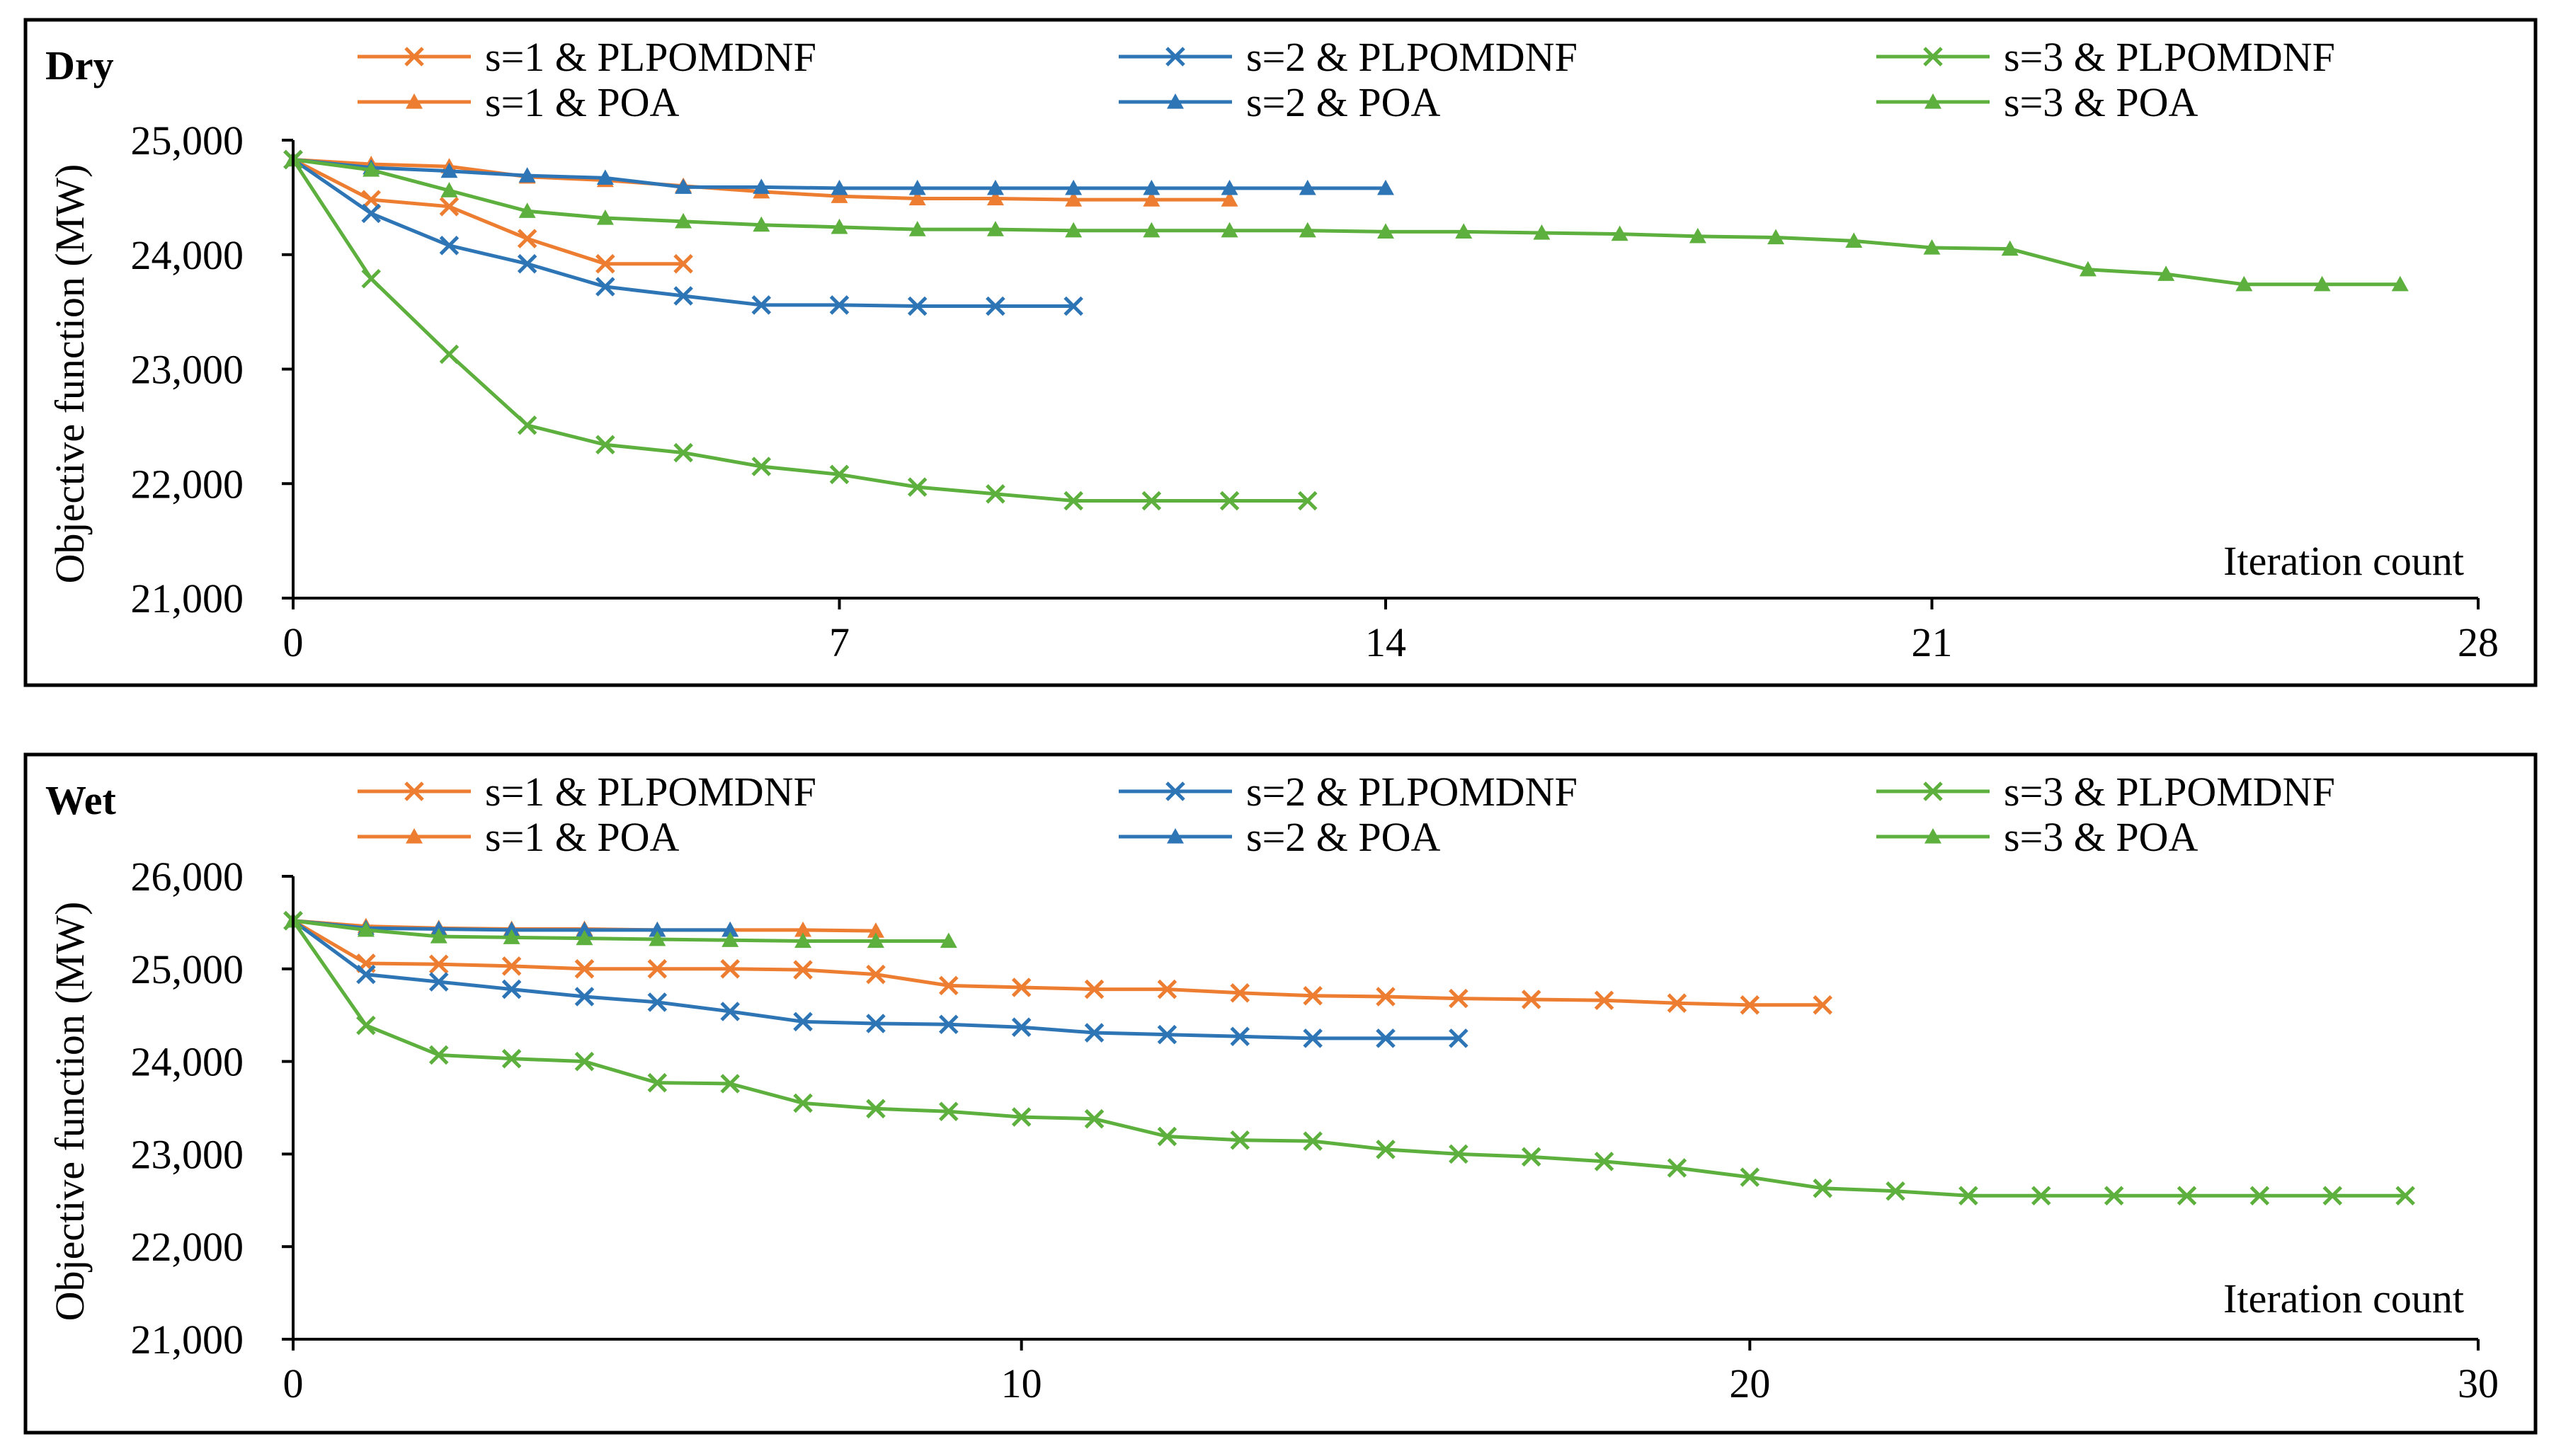 This screenshot has height=1456, width=2561. Describe the element at coordinates (187, 1154) in the screenshot. I see `wet-y-tick-label: 23,000` at that location.